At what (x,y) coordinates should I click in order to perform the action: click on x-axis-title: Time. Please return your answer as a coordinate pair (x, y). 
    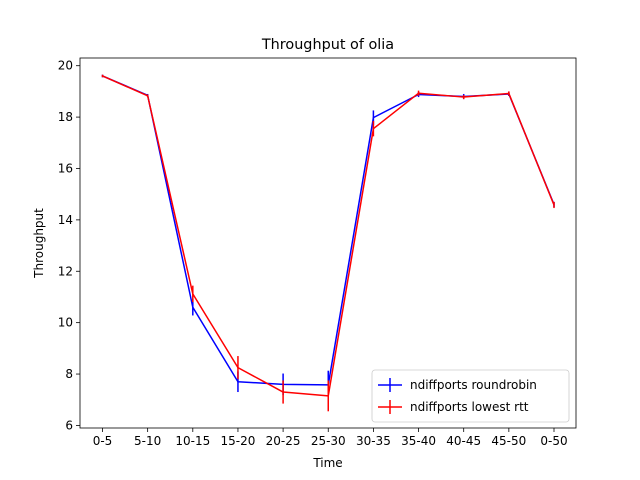
    Looking at the image, I should click on (327, 463).